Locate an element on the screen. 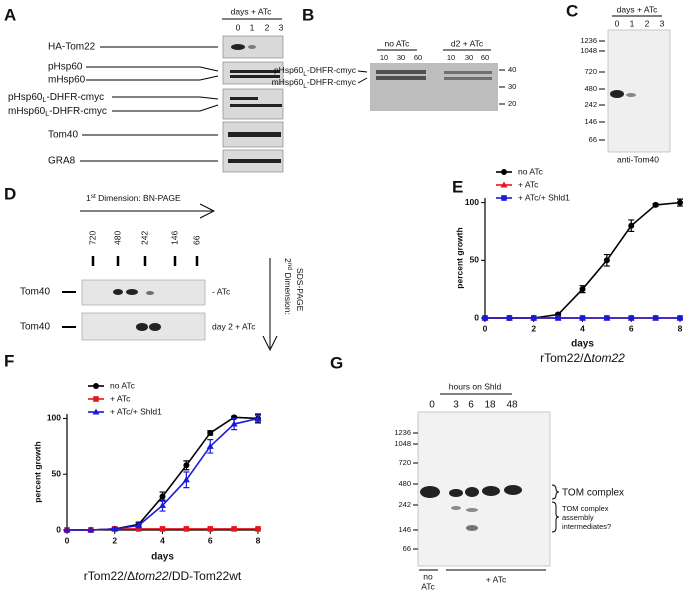 Image resolution: width=683 pixels, height=596 pixels. text: pHsp60 is located at coordinates (289, 70).